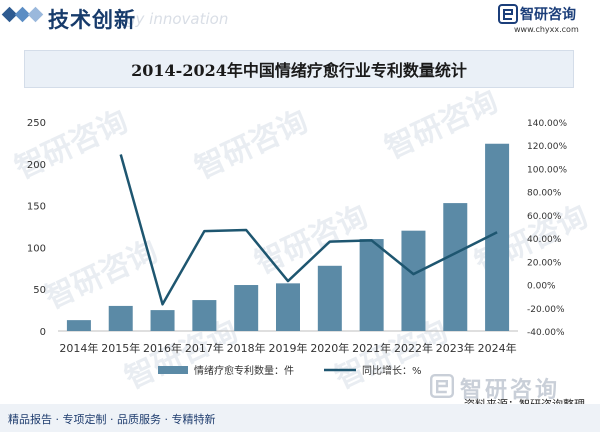 The image size is (600, 432). Describe the element at coordinates (510, 390) in the screenshot. I see `source-logo-text: 智研咨询` at that location.